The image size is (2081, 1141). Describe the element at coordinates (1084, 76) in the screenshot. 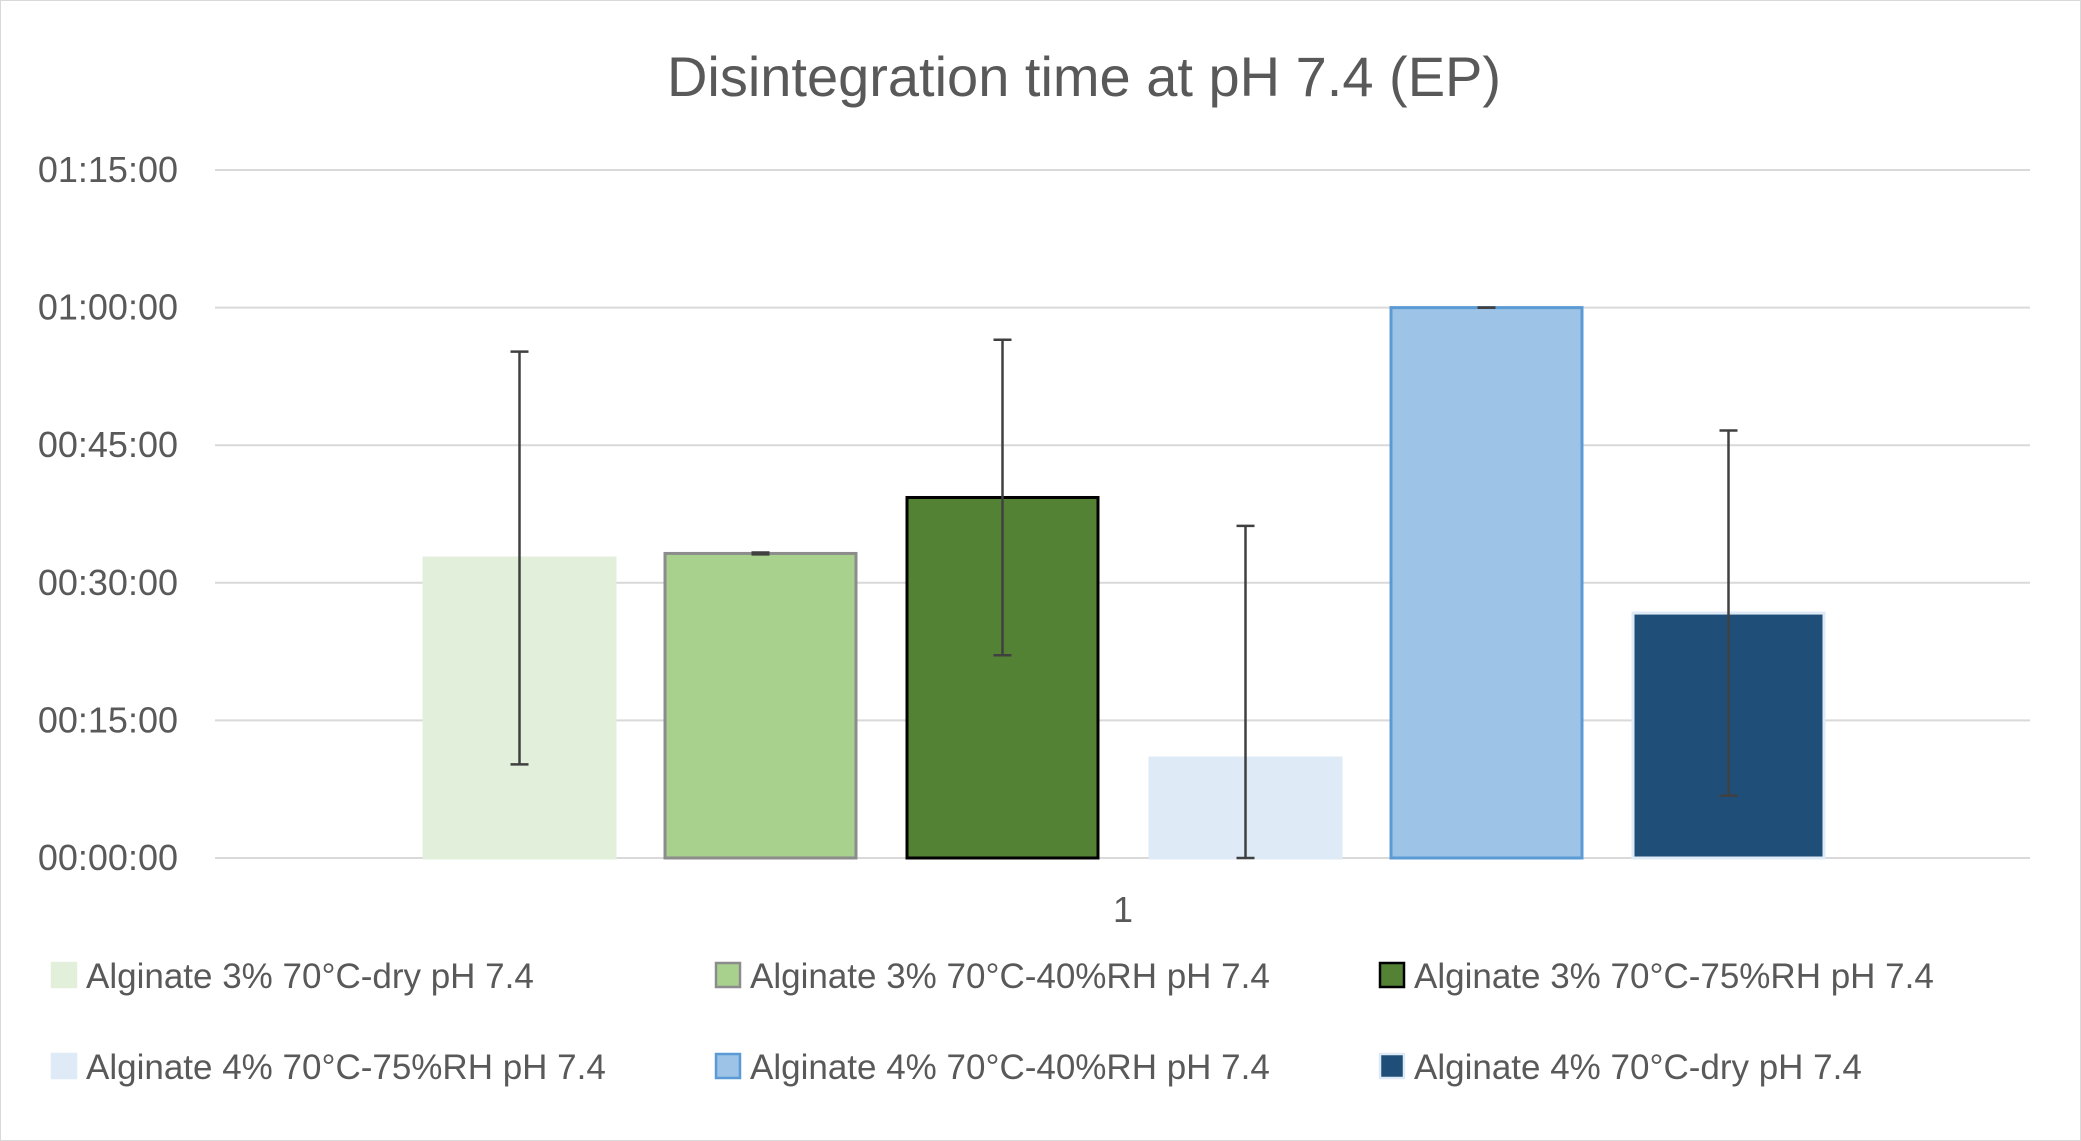

I see `chart-title: Disintegration time at pH 7.4 (EP)` at that location.